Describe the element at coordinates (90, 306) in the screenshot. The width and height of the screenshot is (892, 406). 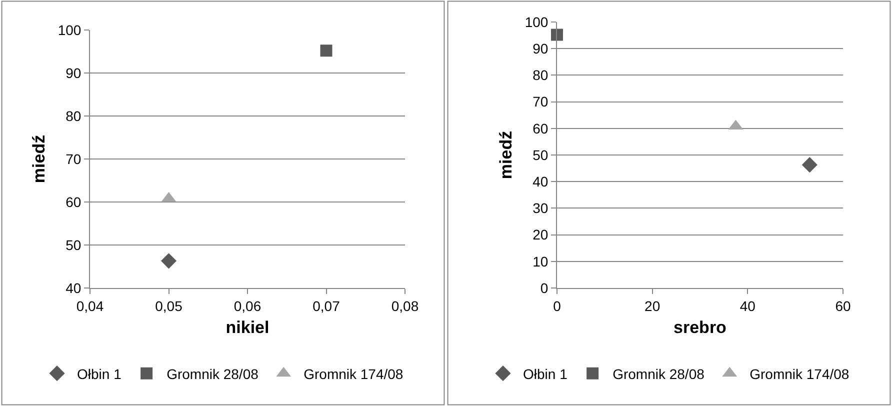
I see `x-tick-label: 0,04` at that location.